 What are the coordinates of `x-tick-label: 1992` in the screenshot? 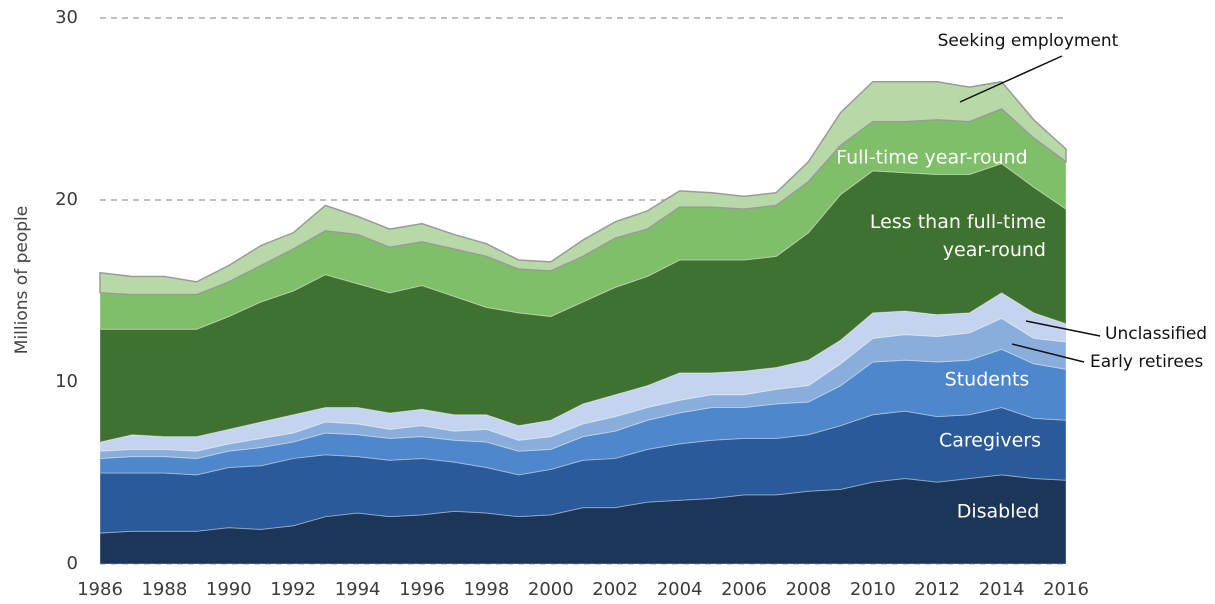 It's located at (293, 589).